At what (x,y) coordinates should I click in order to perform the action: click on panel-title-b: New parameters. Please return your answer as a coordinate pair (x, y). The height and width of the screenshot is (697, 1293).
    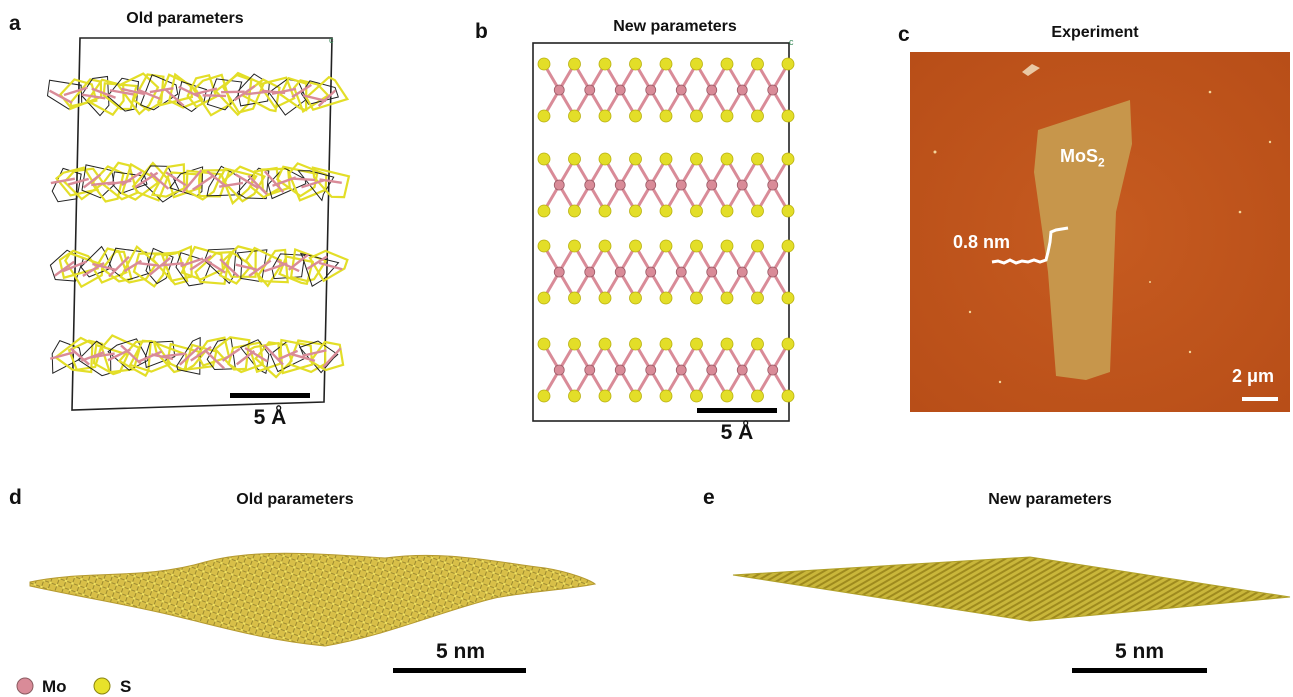
    Looking at the image, I should click on (675, 26).